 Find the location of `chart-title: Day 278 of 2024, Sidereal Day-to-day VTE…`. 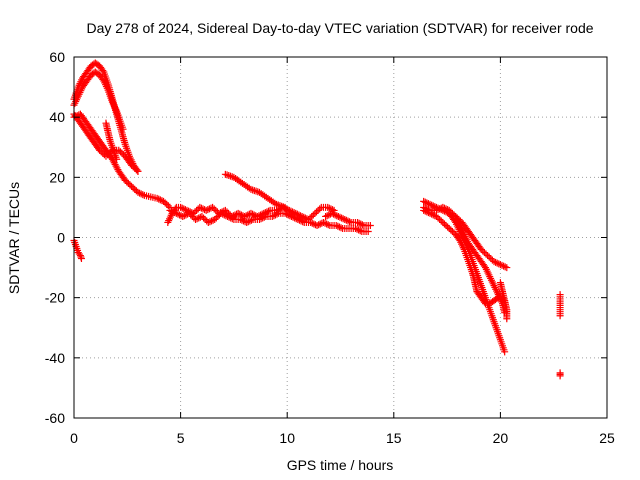

chart-title: Day 278 of 2024, Sidereal Day-to-day VTE… is located at coordinates (339, 28).